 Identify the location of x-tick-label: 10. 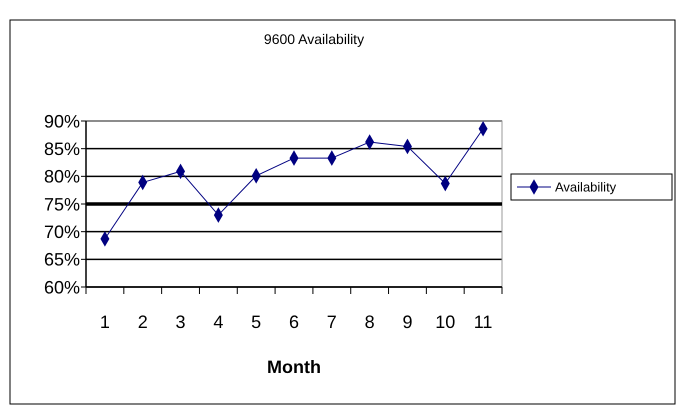
(445, 322).